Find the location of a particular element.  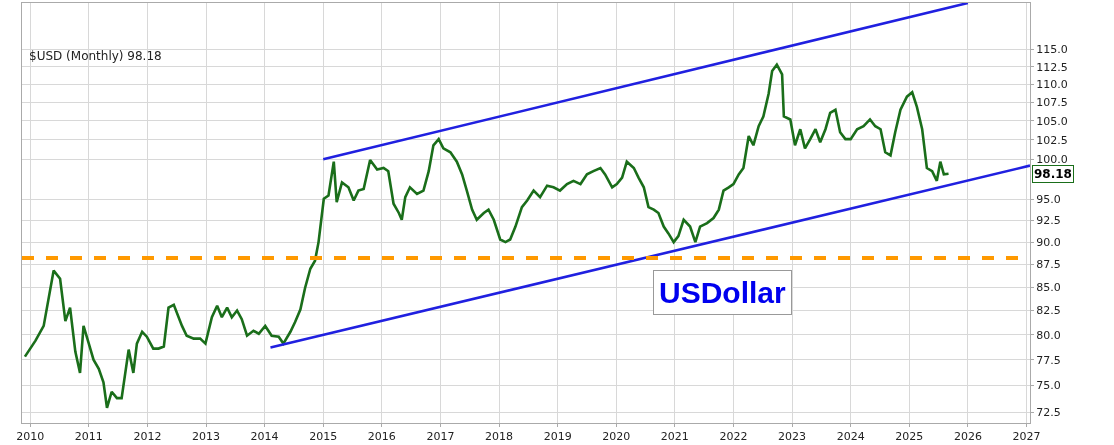

y-tick-label: 82.5 is located at coordinates (1048, 311).